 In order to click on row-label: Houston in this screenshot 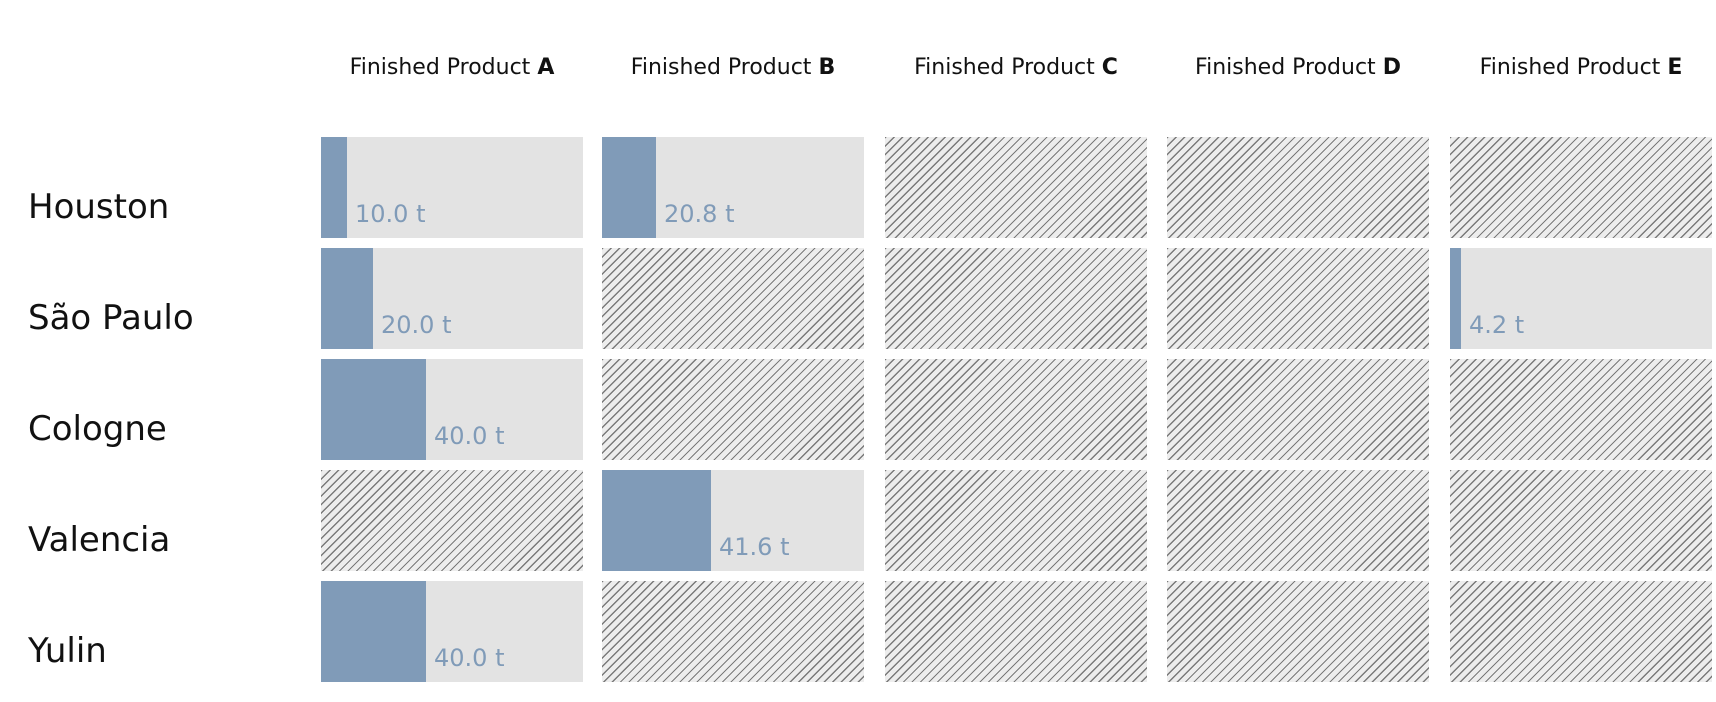, I will do `click(99, 207)`.